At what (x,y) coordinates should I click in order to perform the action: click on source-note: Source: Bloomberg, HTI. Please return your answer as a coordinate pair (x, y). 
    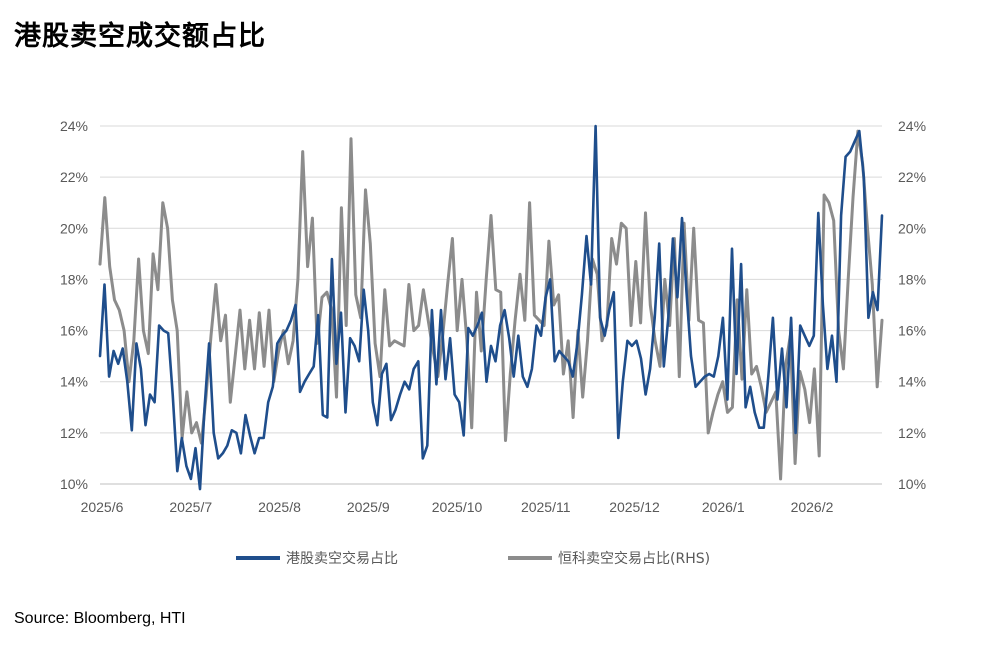
    Looking at the image, I should click on (100, 618).